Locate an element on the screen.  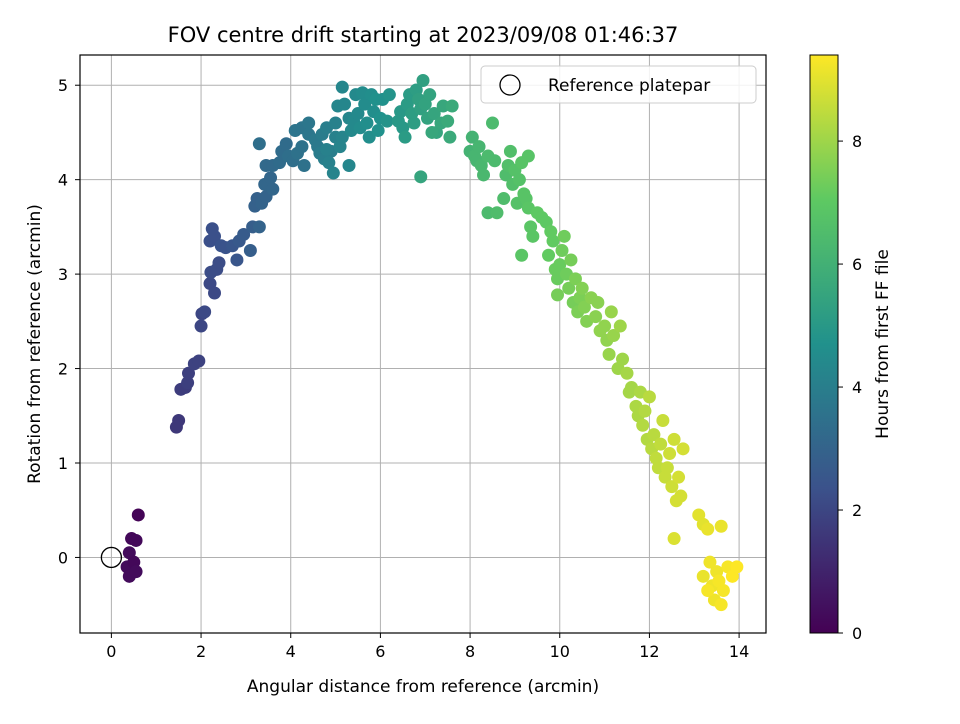
y-axis-label: Rotation from reference (arcmin) is located at coordinates (35, 344).